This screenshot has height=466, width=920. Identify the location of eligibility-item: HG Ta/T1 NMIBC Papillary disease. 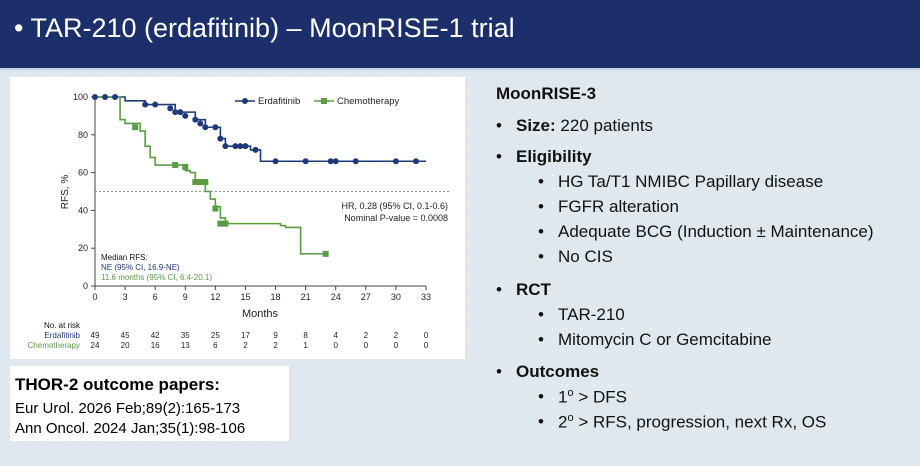
(691, 181).